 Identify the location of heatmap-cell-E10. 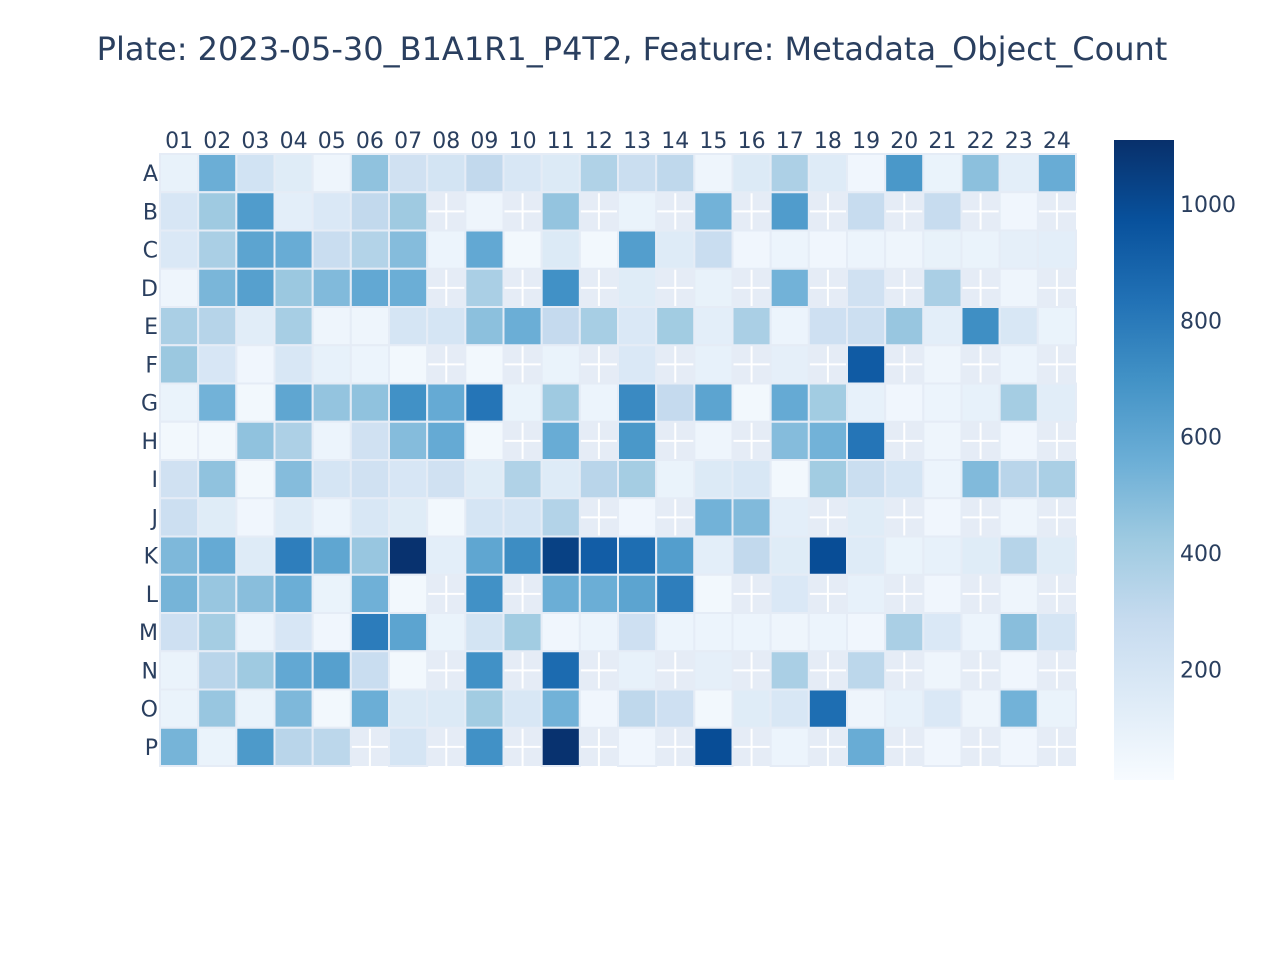
(522, 326).